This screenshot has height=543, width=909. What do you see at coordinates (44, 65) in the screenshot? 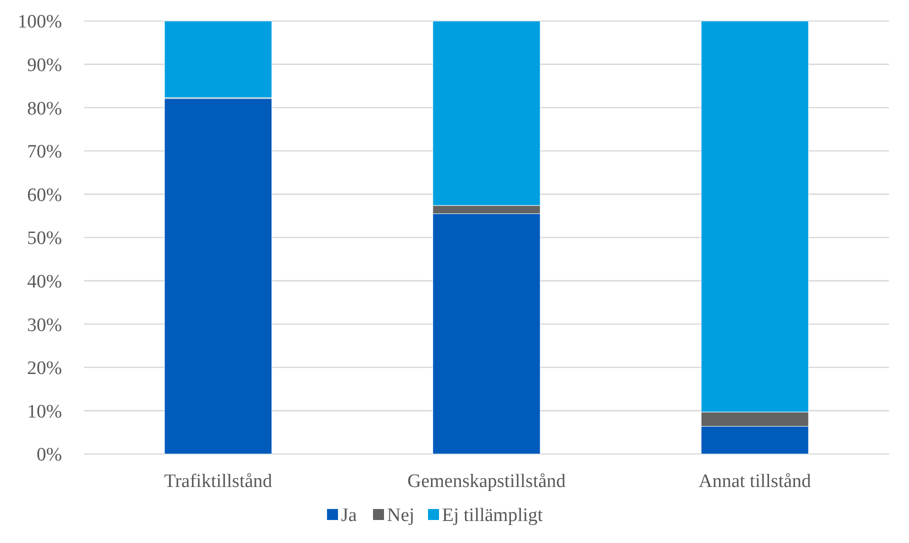
I see `y-tick-label: 90%` at bounding box center [44, 65].